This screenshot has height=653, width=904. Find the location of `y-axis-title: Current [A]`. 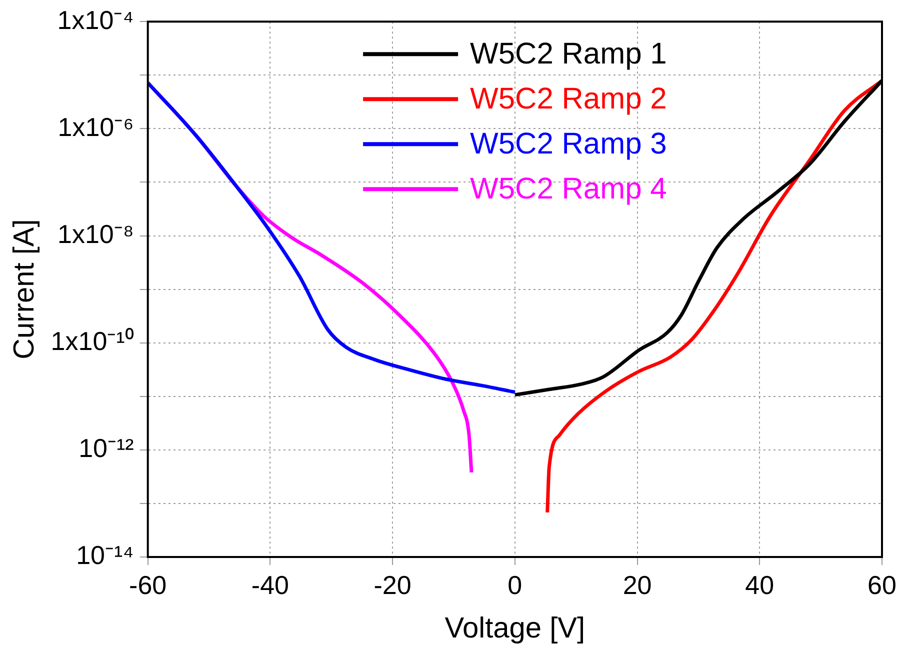

y-axis-title: Current [A] is located at coordinates (24, 289).